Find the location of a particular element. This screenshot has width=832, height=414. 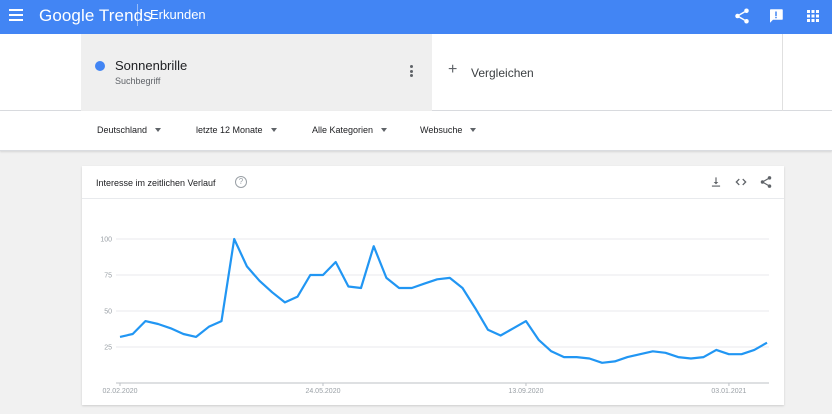

header-divider is located at coordinates (137, 15).